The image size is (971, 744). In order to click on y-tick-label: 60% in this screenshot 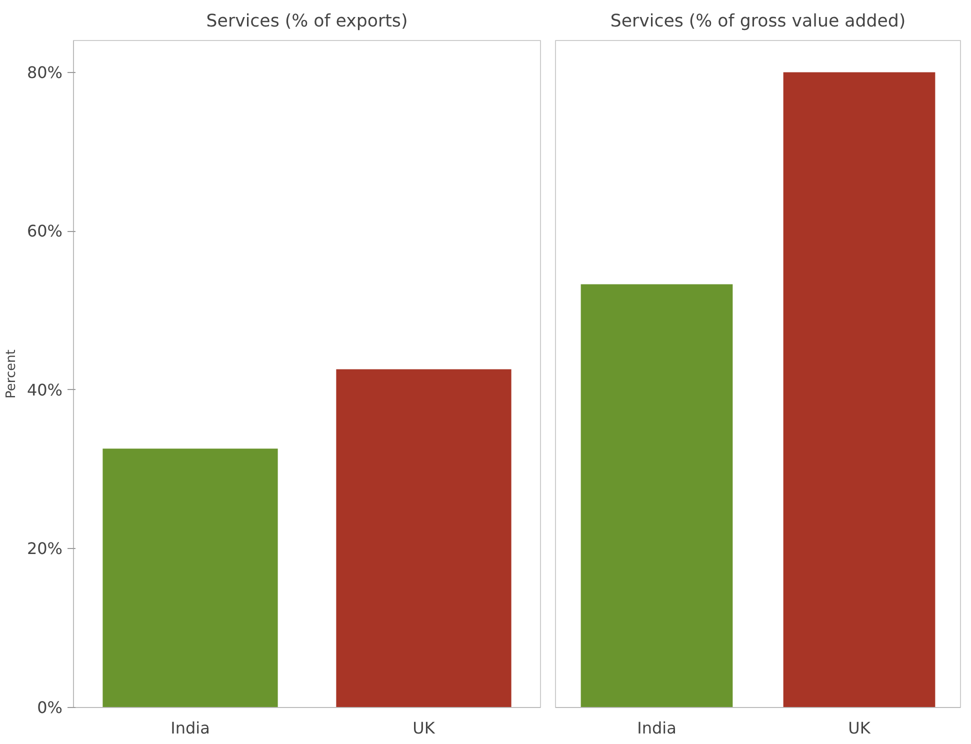, I will do `click(44, 231)`.